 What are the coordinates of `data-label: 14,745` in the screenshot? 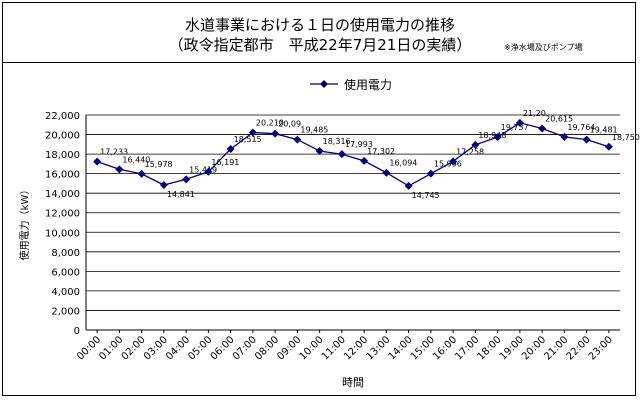 It's located at (426, 195).